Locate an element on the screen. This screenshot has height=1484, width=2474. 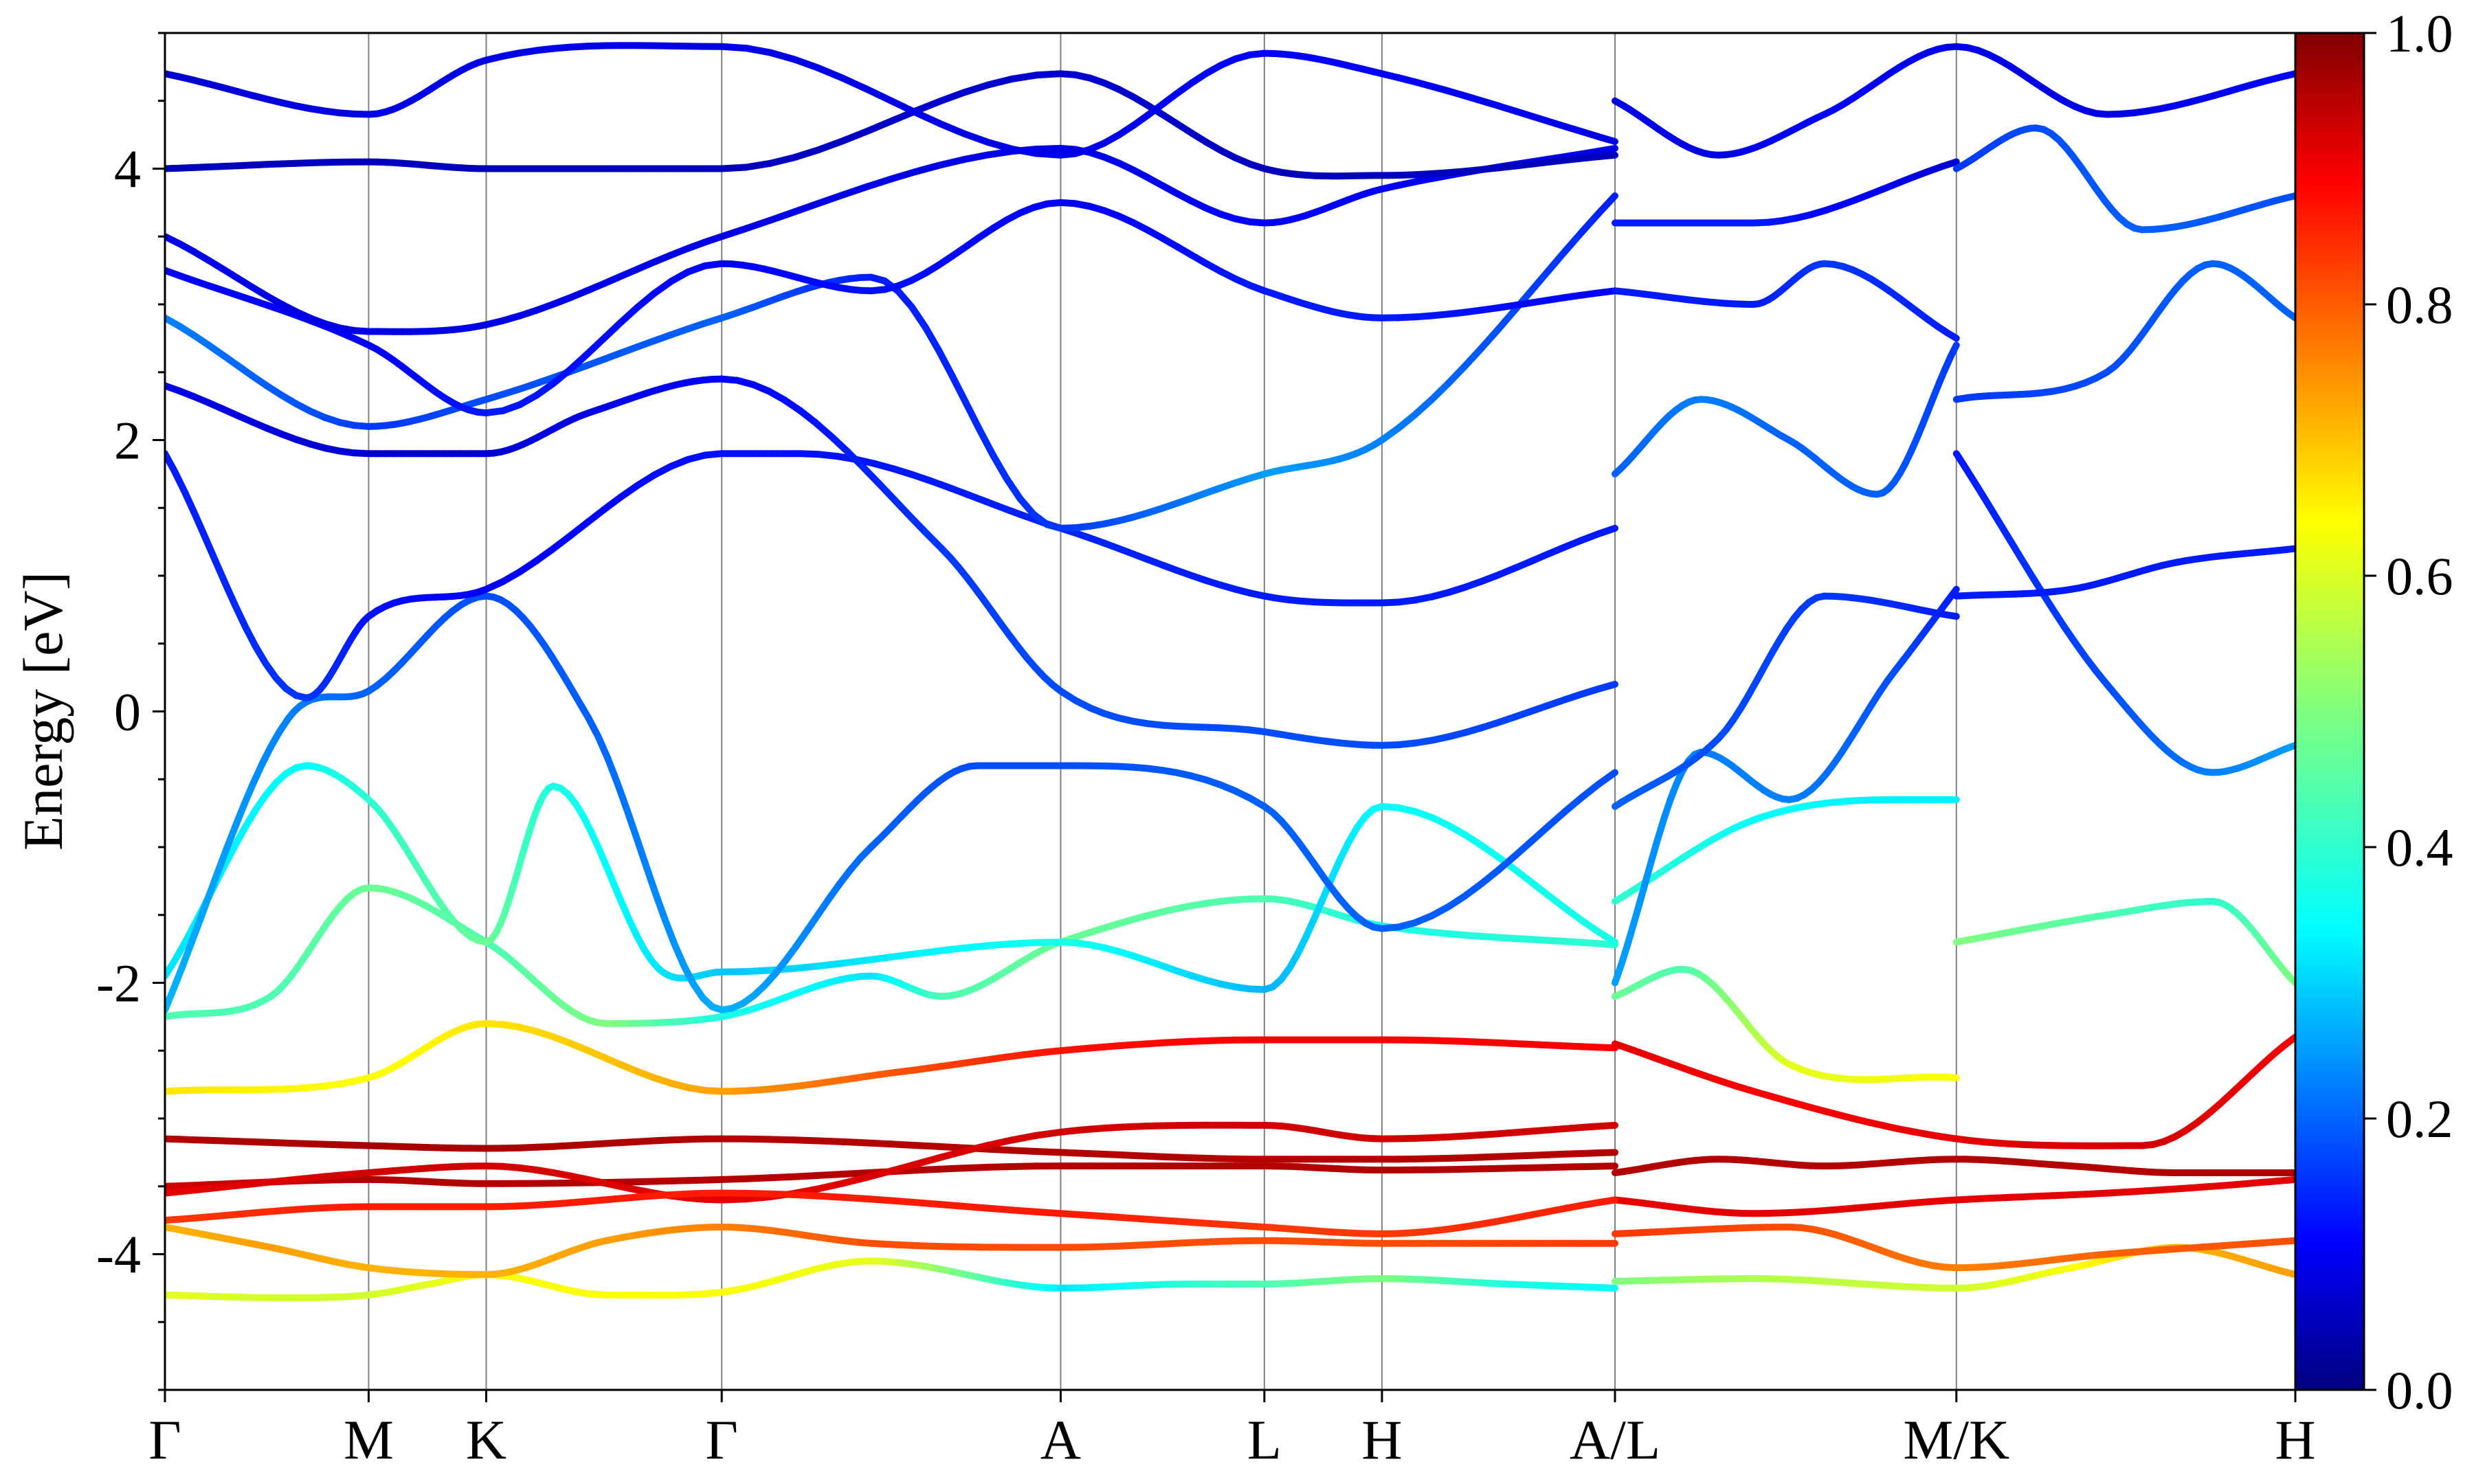
x-tick-label: H is located at coordinates (1381, 1439).